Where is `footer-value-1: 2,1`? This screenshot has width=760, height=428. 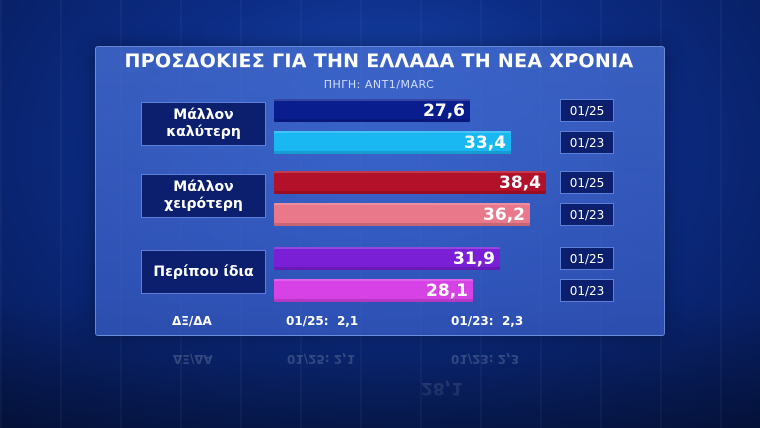
footer-value-1: 2,1 is located at coordinates (347, 321).